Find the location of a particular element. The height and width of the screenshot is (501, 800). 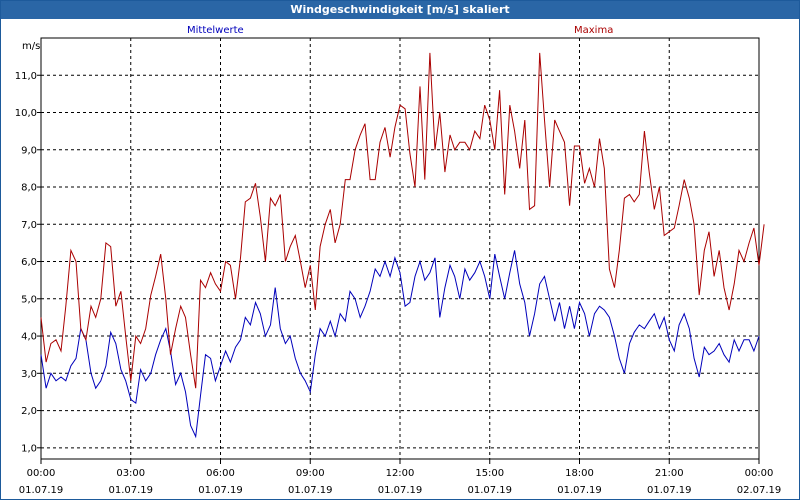

y-tick-label: 1,0 is located at coordinates (29, 448).